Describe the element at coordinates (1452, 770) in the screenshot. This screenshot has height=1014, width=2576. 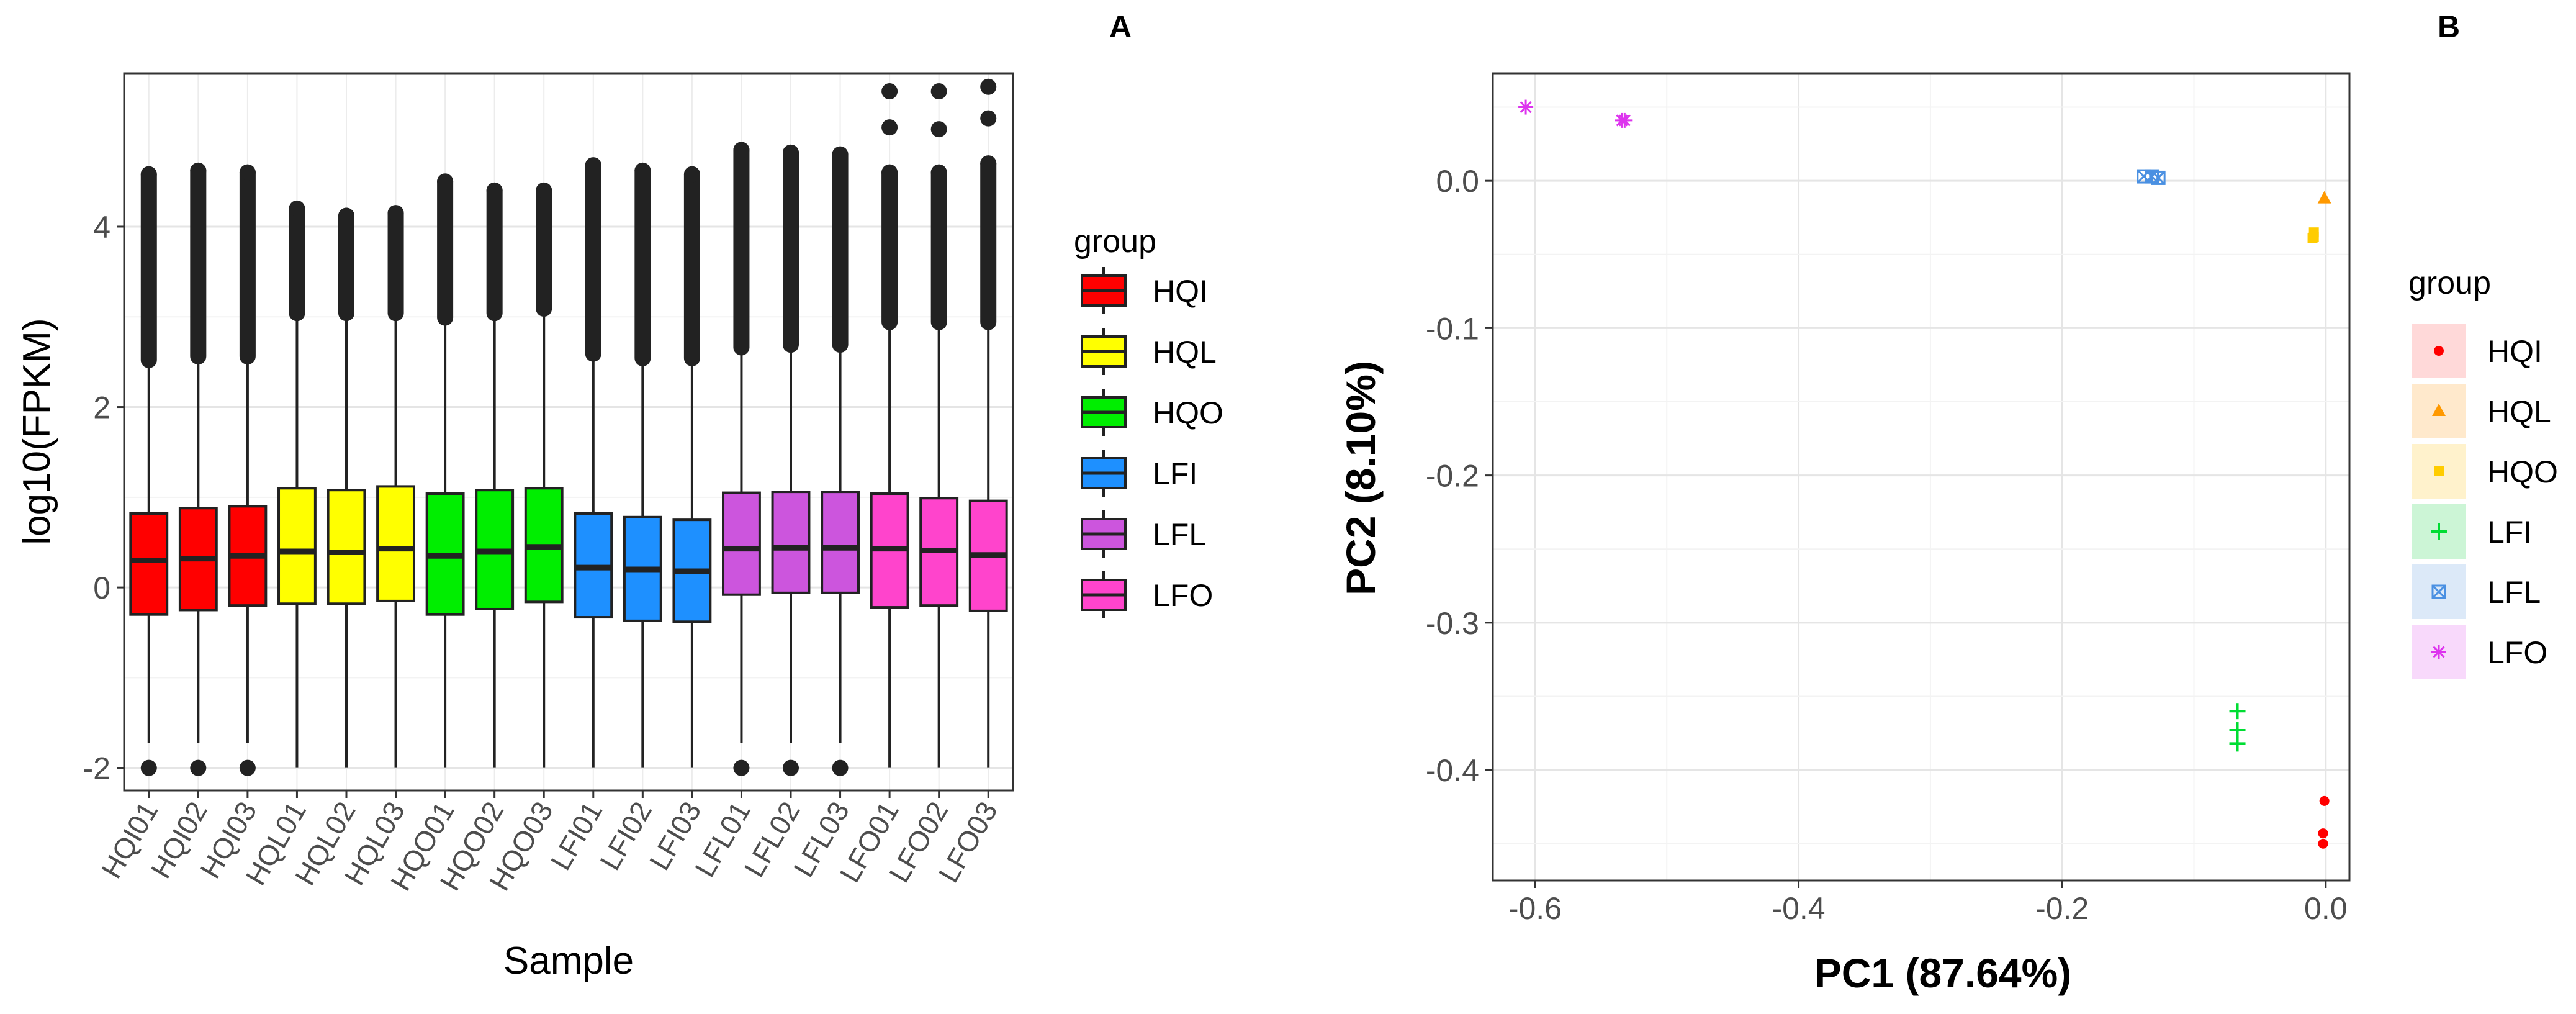
I see `y-tick-label: -0.4` at that location.